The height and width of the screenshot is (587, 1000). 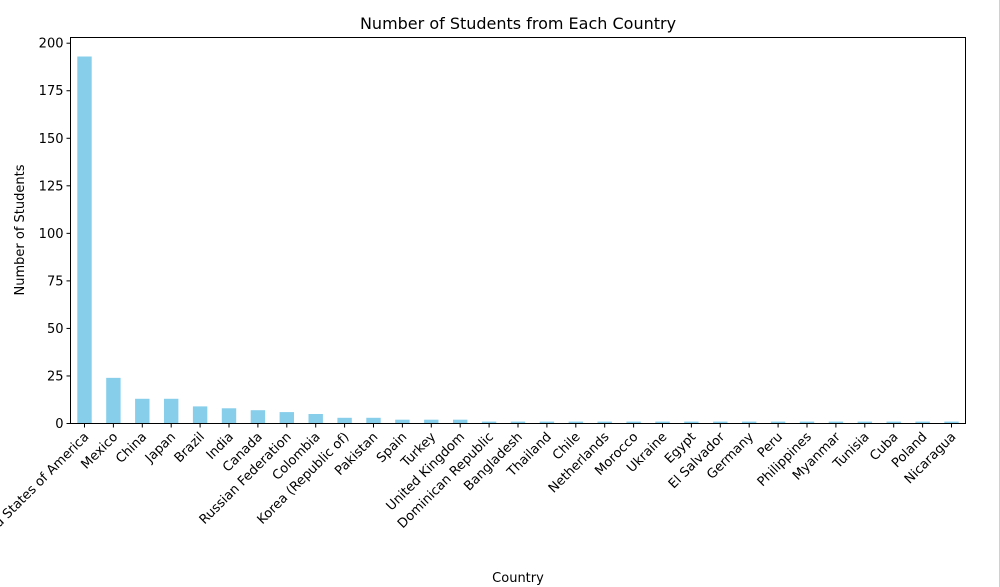 What do you see at coordinates (131, 448) in the screenshot?
I see `x-tick-label: China` at bounding box center [131, 448].